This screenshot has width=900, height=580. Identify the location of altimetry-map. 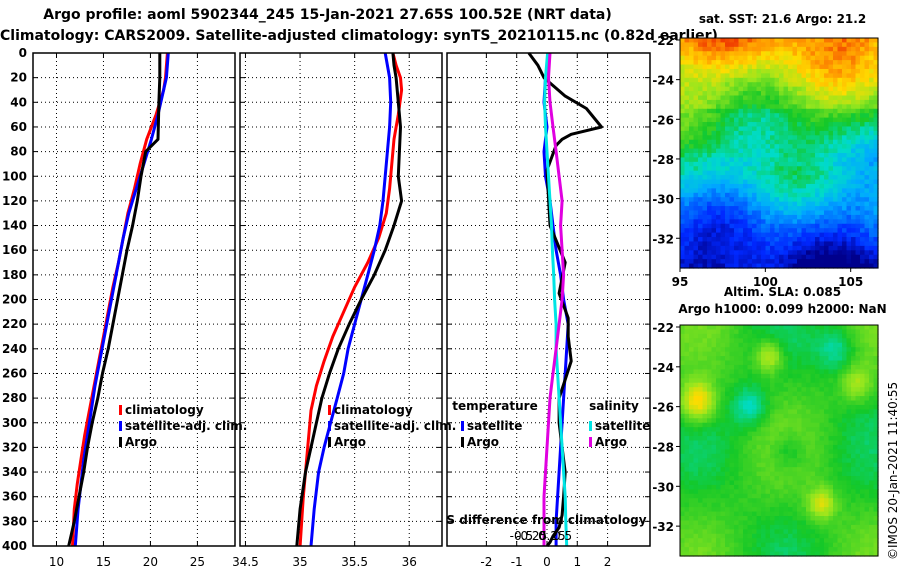
(777, 440).